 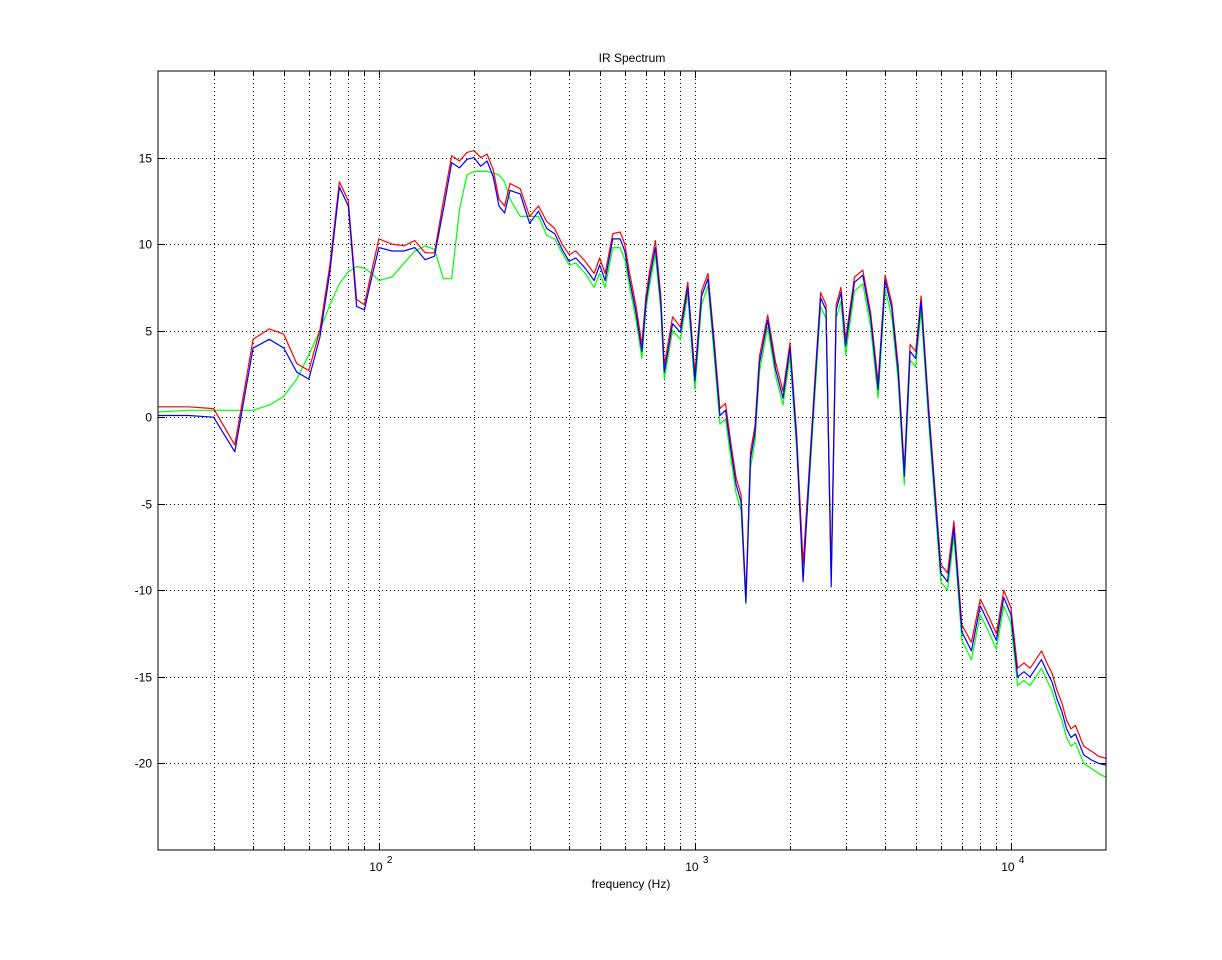 What do you see at coordinates (390, 860) in the screenshot?
I see `x-tick-label-exponent: 2` at bounding box center [390, 860].